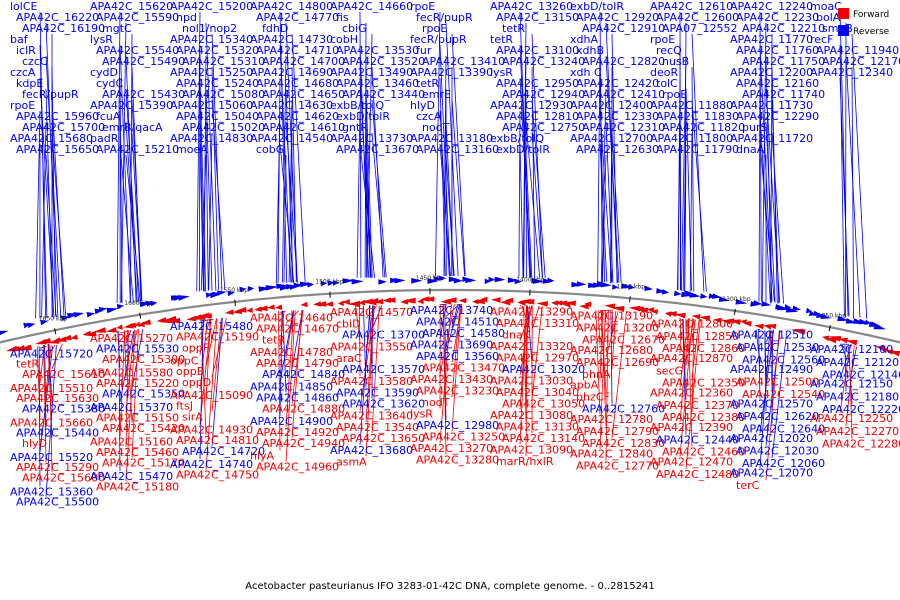 This screenshot has width=900, height=600. I want to click on gene-label: APA42C_14860, so click(297, 397).